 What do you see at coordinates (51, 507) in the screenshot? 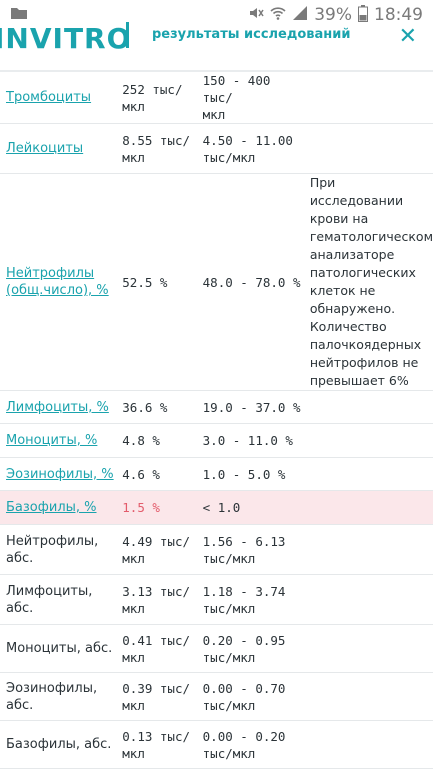
I see `test-name-link: Базофилы, %` at bounding box center [51, 507].